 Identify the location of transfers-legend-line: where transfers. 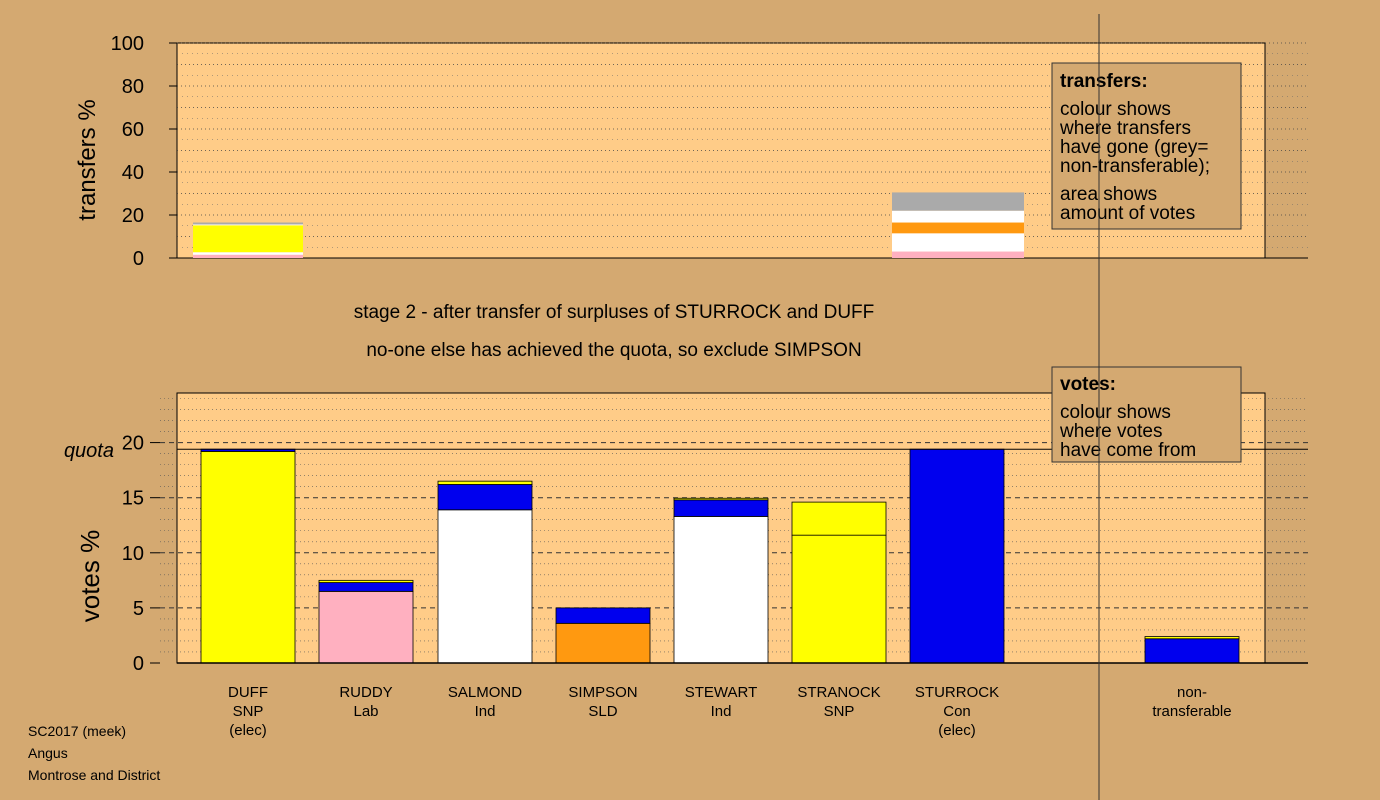
(1125, 128).